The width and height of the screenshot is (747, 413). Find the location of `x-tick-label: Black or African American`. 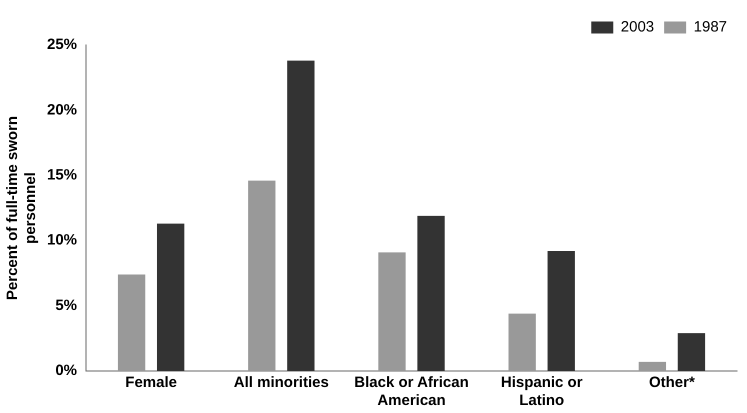

x-tick-label: Black or African American is located at coordinates (411, 392).